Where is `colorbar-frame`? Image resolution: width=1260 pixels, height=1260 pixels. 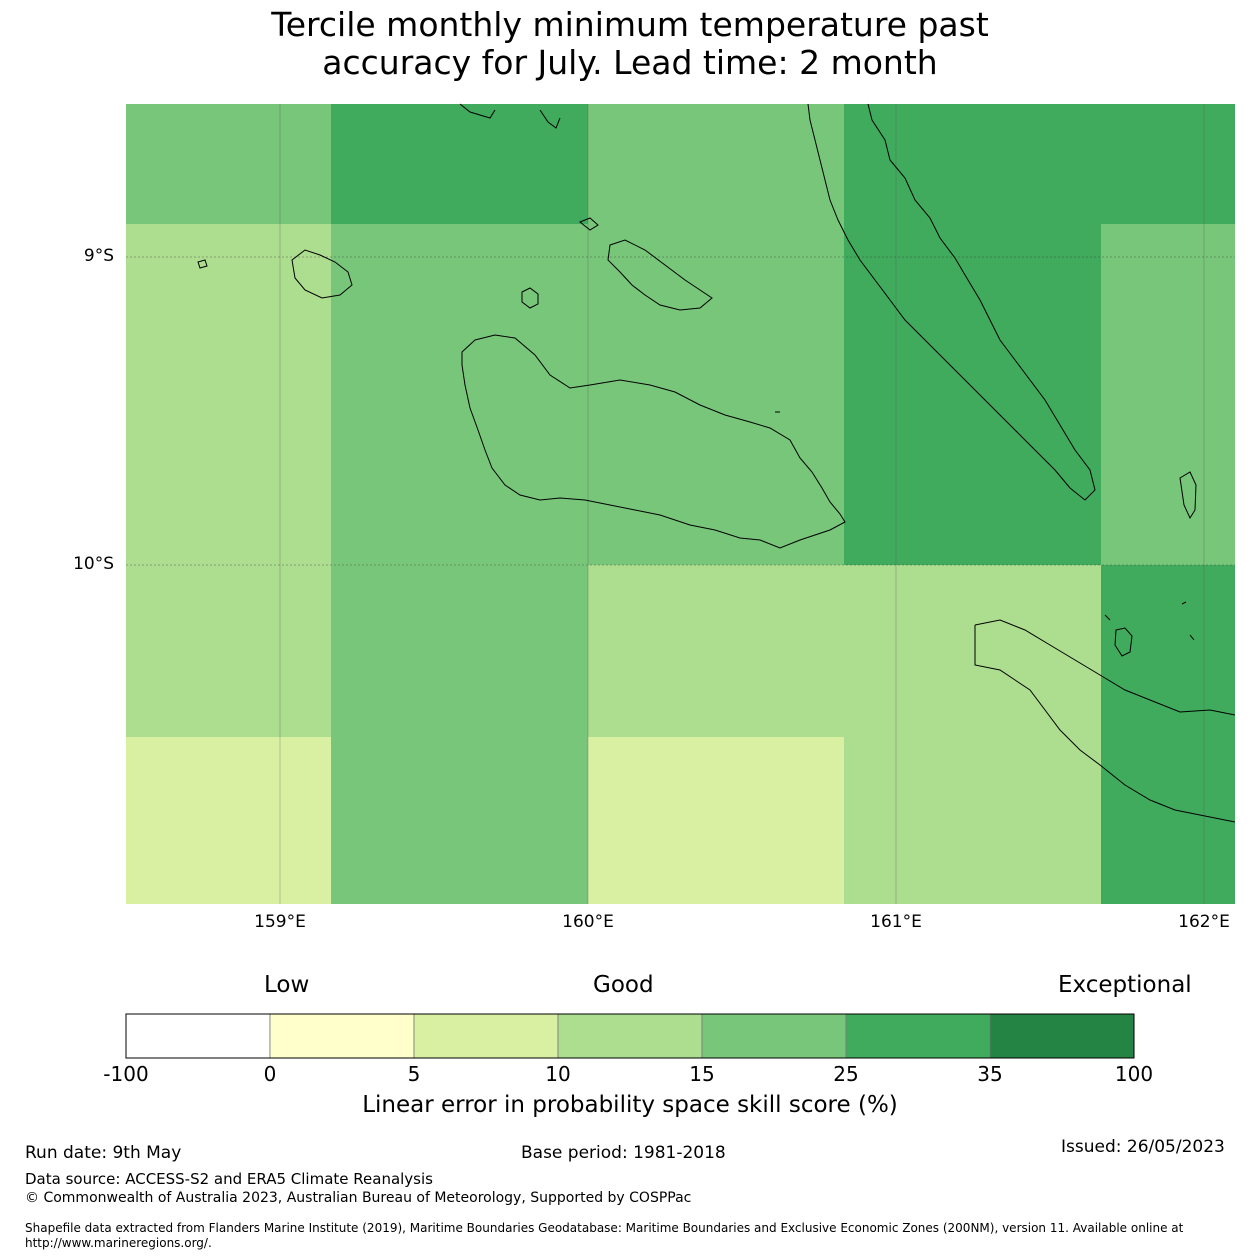 colorbar-frame is located at coordinates (630, 1036).